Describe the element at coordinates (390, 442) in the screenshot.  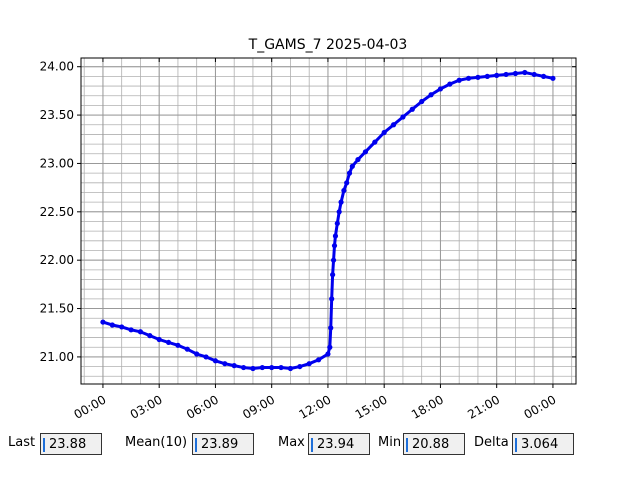
I see `stat-label: Min` at that location.